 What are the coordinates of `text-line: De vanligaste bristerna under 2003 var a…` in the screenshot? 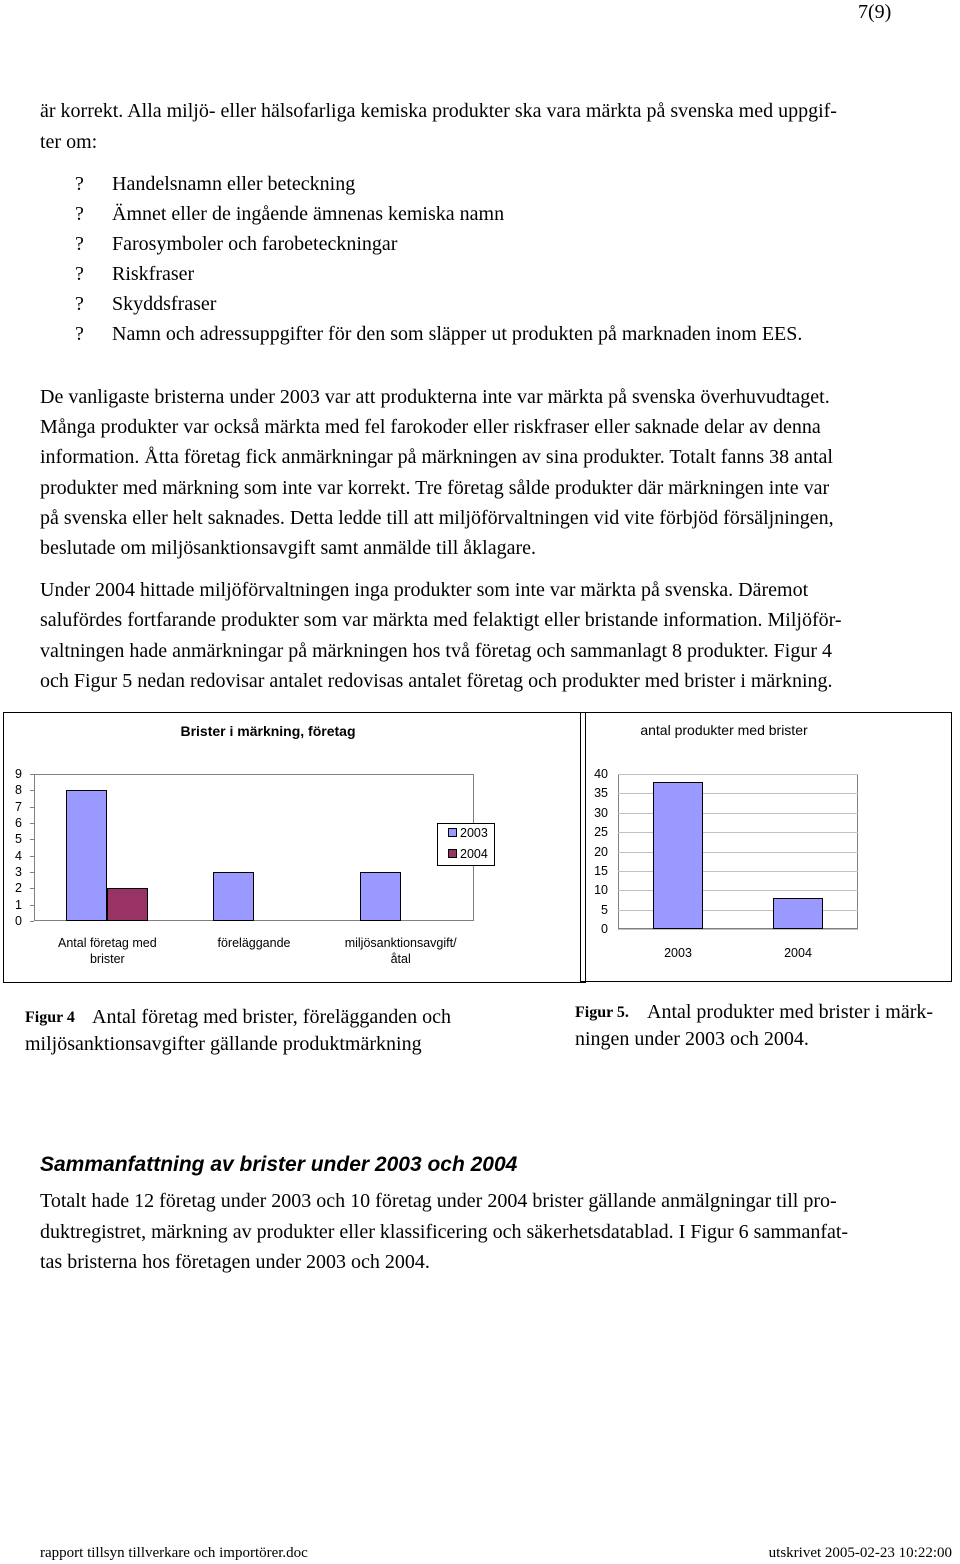 It's located at (435, 397).